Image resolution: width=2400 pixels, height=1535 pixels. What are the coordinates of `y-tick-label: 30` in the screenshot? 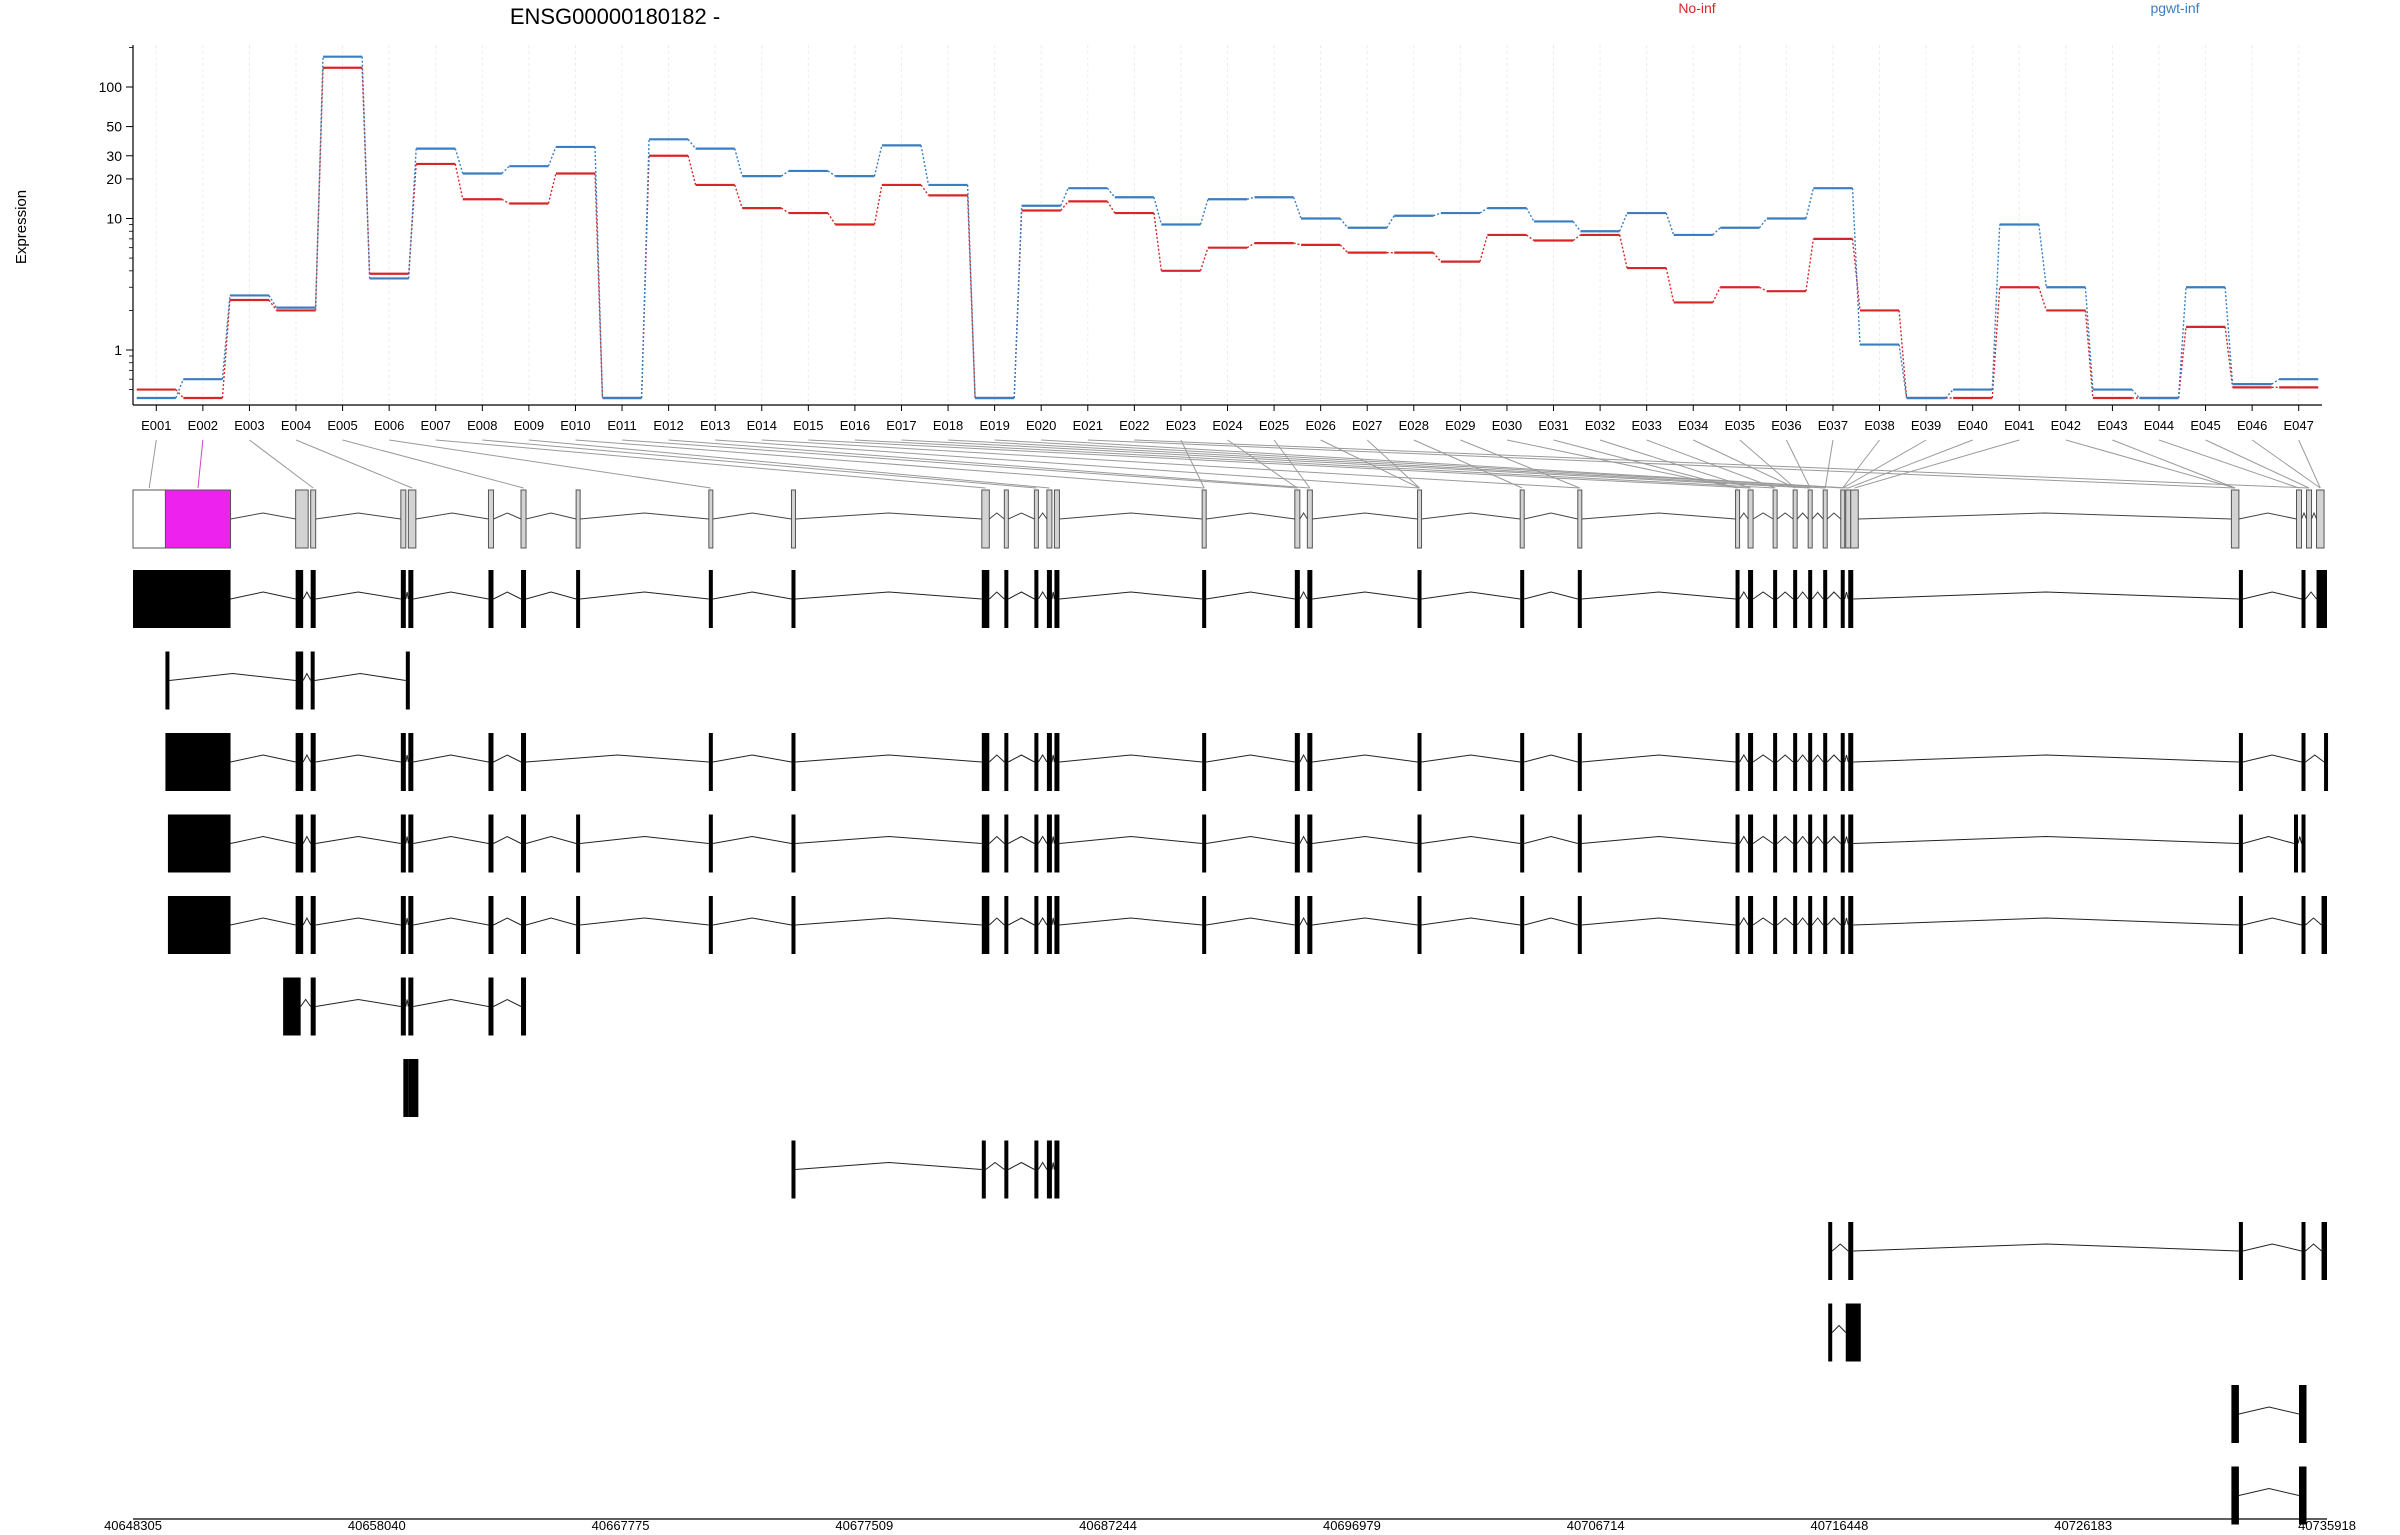 It's located at (114, 156).